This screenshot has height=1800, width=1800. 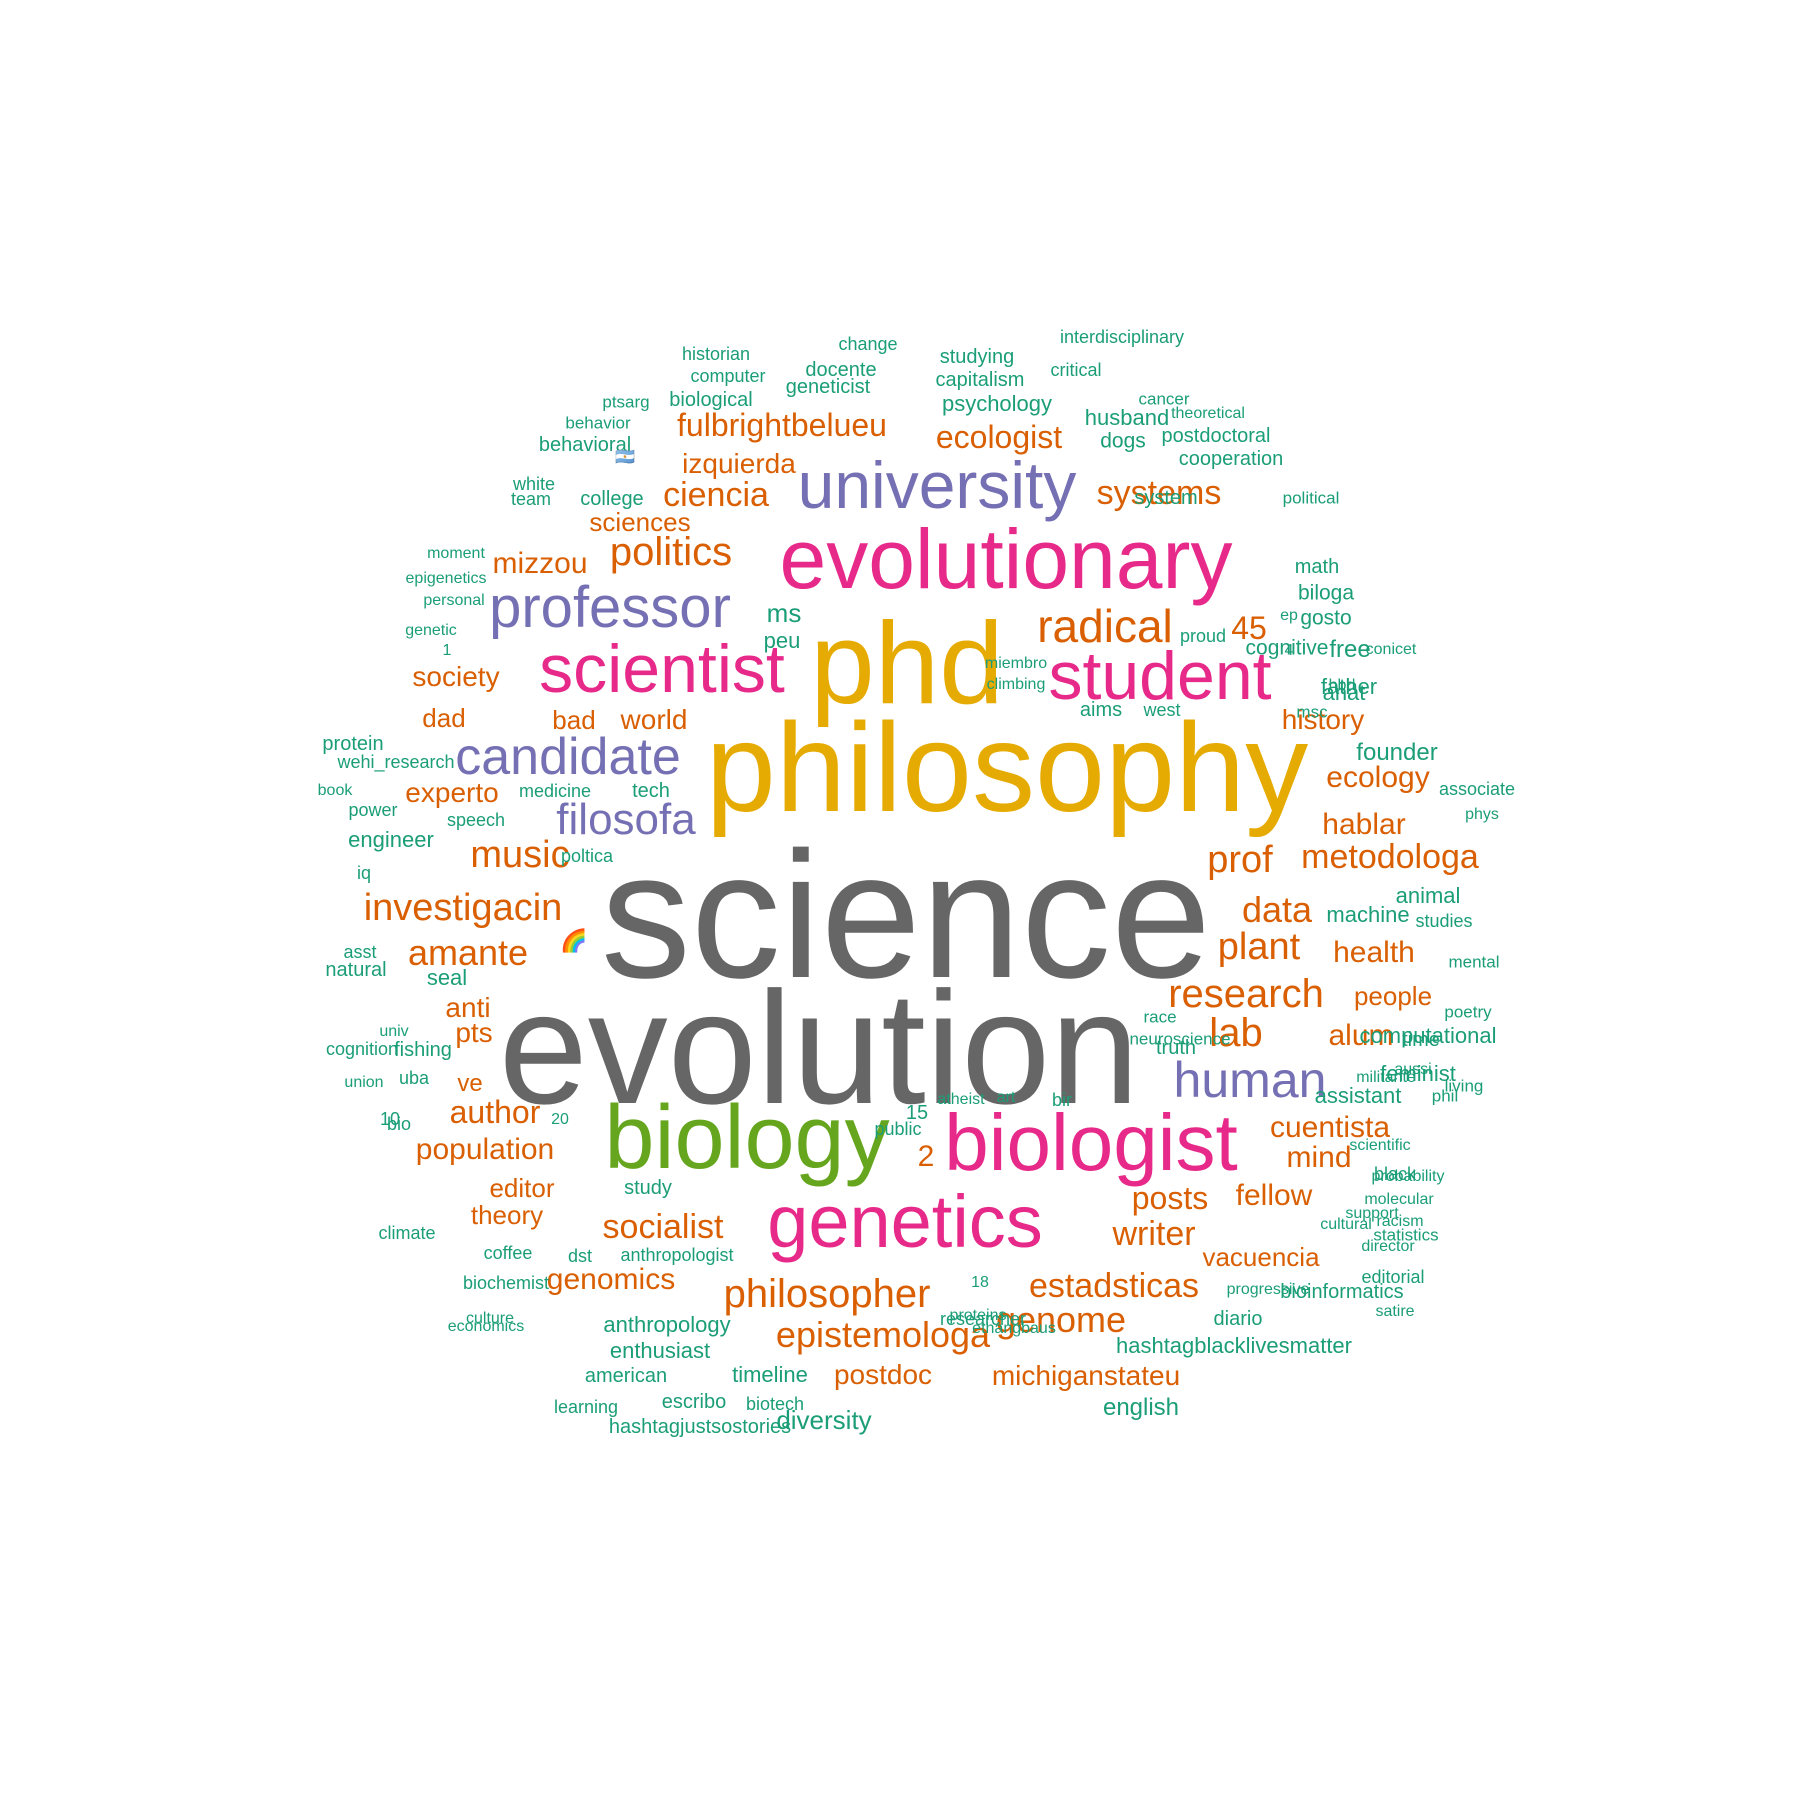 I want to click on cloud-word: interdisciplinary, so click(x=1122, y=337).